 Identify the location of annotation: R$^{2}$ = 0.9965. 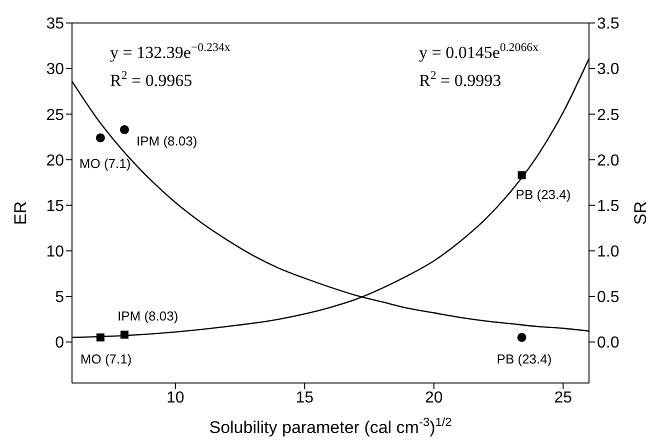
(151, 79).